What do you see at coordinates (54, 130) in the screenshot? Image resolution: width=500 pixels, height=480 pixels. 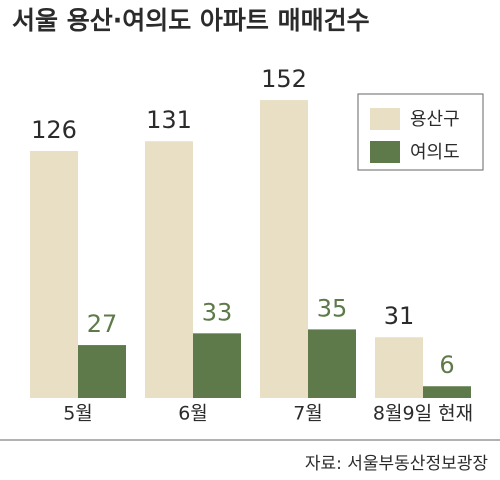 I see `value-label: 126` at bounding box center [54, 130].